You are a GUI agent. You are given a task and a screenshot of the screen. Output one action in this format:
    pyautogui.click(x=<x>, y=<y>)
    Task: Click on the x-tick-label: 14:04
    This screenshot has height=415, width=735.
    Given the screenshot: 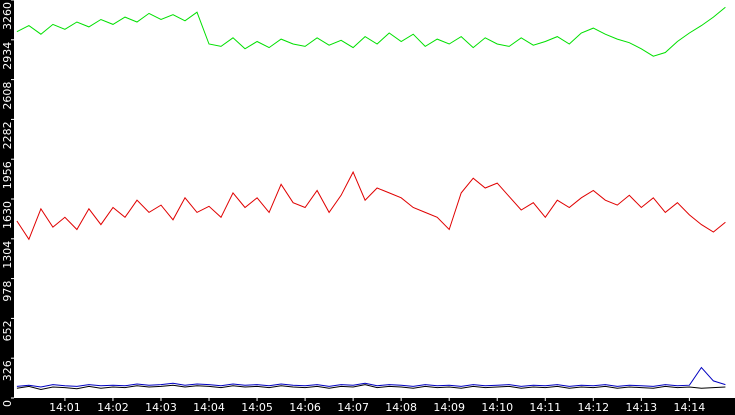 What is the action you would take?
    pyautogui.click(x=209, y=407)
    